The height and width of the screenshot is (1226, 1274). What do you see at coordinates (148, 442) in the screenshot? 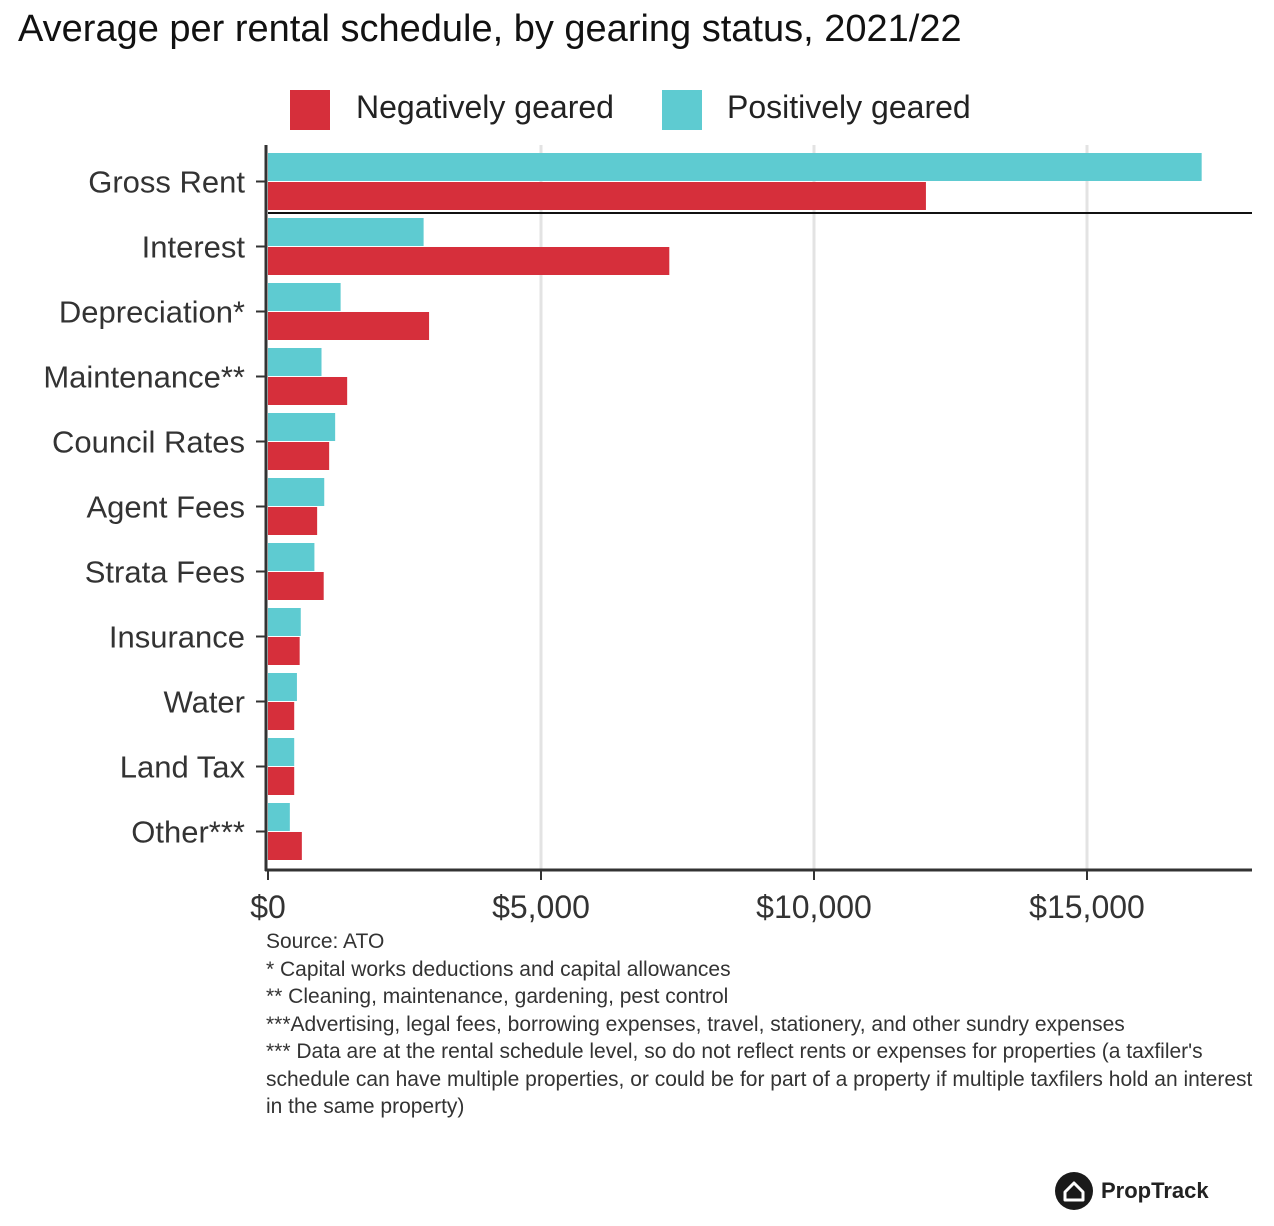
I see `y-tick-label-4: Council Rates` at bounding box center [148, 442].